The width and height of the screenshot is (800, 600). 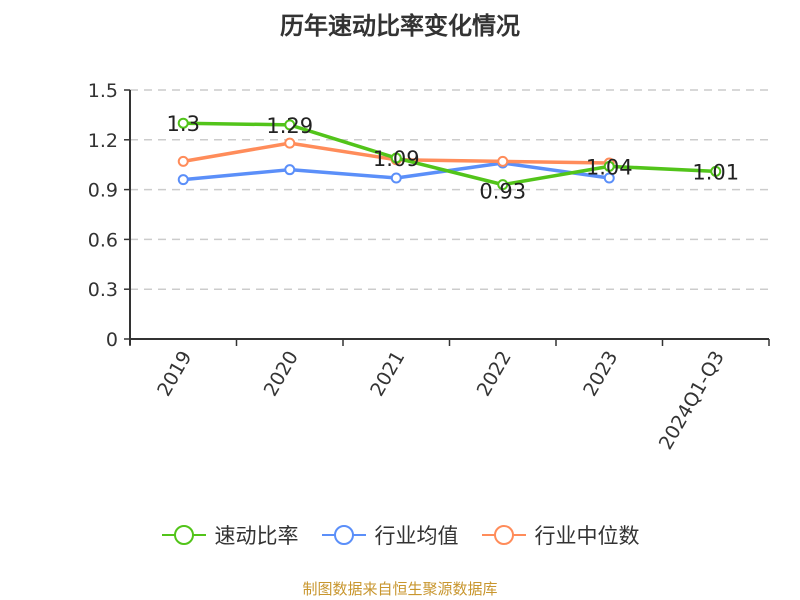 I want to click on legend-label: 行业均值, so click(x=416, y=536).